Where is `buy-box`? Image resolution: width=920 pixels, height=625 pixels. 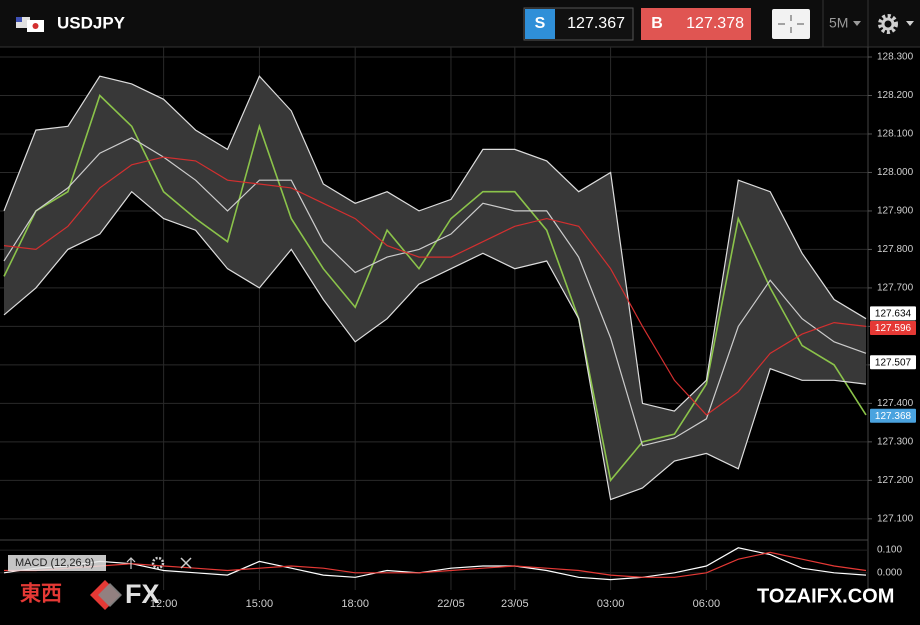
buy-box is located at coordinates (696, 24).